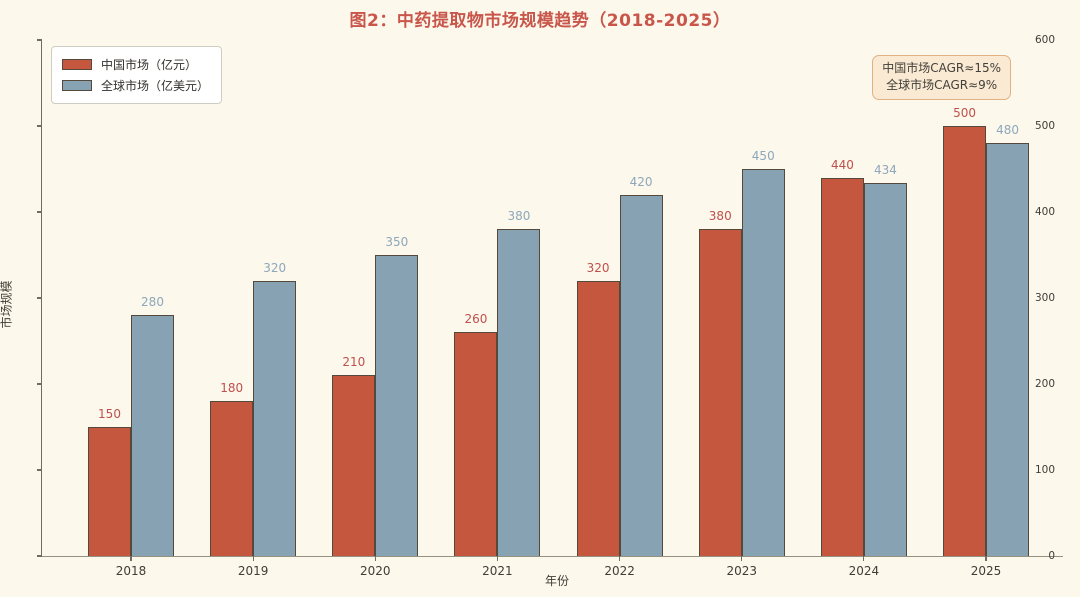  What do you see at coordinates (842, 366) in the screenshot?
I see `bar-china-2024` at bounding box center [842, 366].